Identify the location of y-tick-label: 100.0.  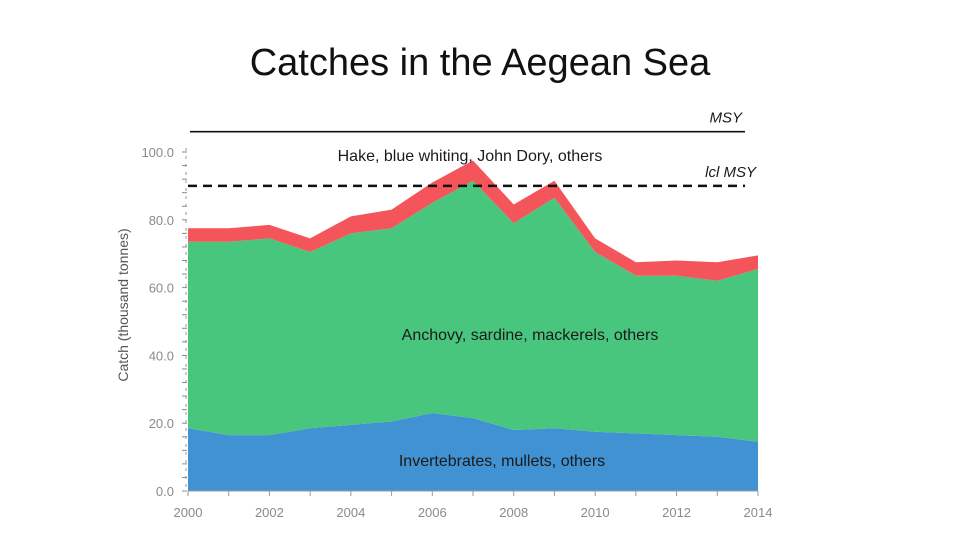
(157, 152).